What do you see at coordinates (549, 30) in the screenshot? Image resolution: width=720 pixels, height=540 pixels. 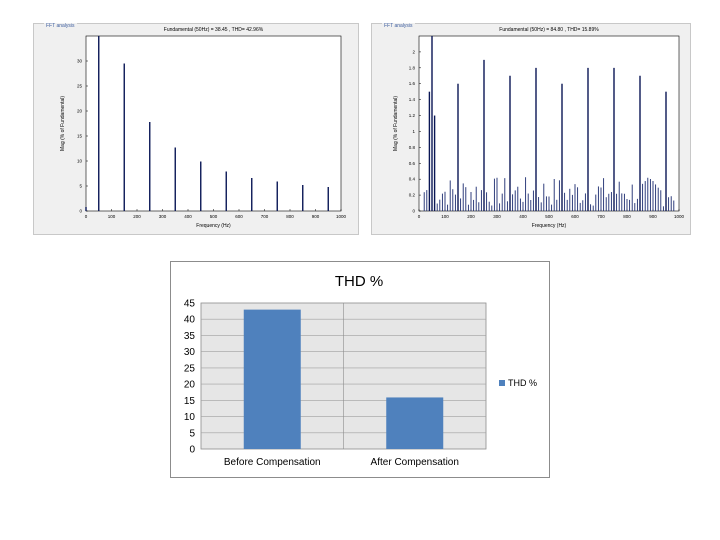 I see `fft-title: Fundamental (50Hz) = 84.80 , THD= 15.89%` at bounding box center [549, 30].